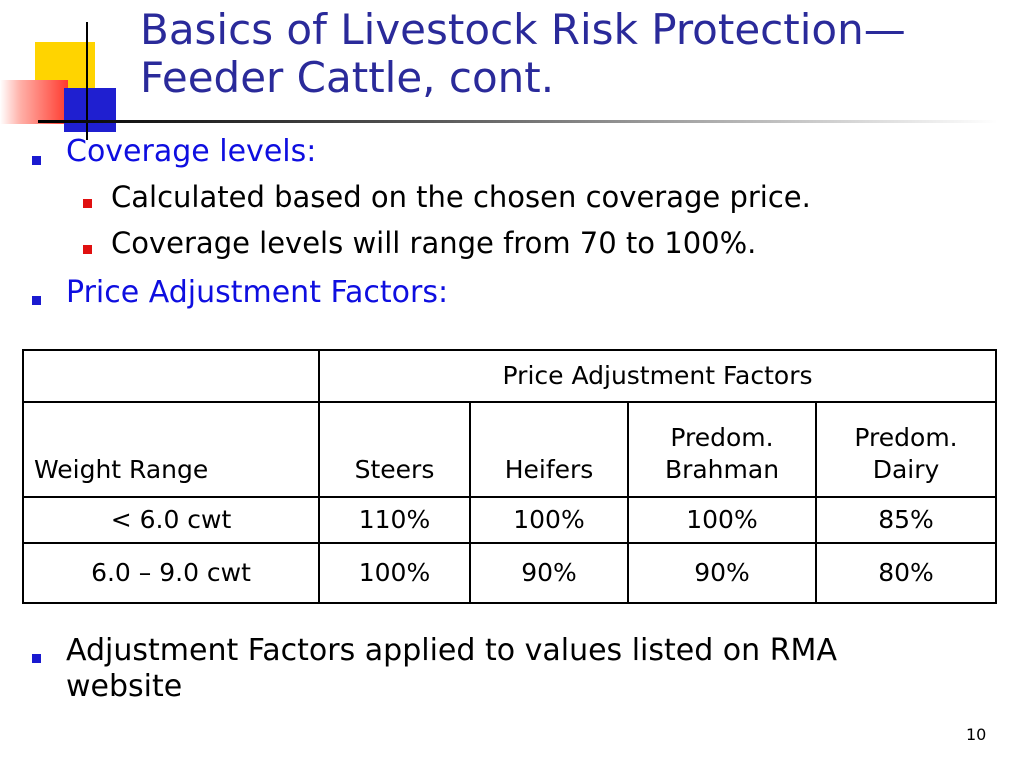  Describe the element at coordinates (171, 520) in the screenshot. I see `table-cell-weight-range: < 6.0 cwt` at that location.